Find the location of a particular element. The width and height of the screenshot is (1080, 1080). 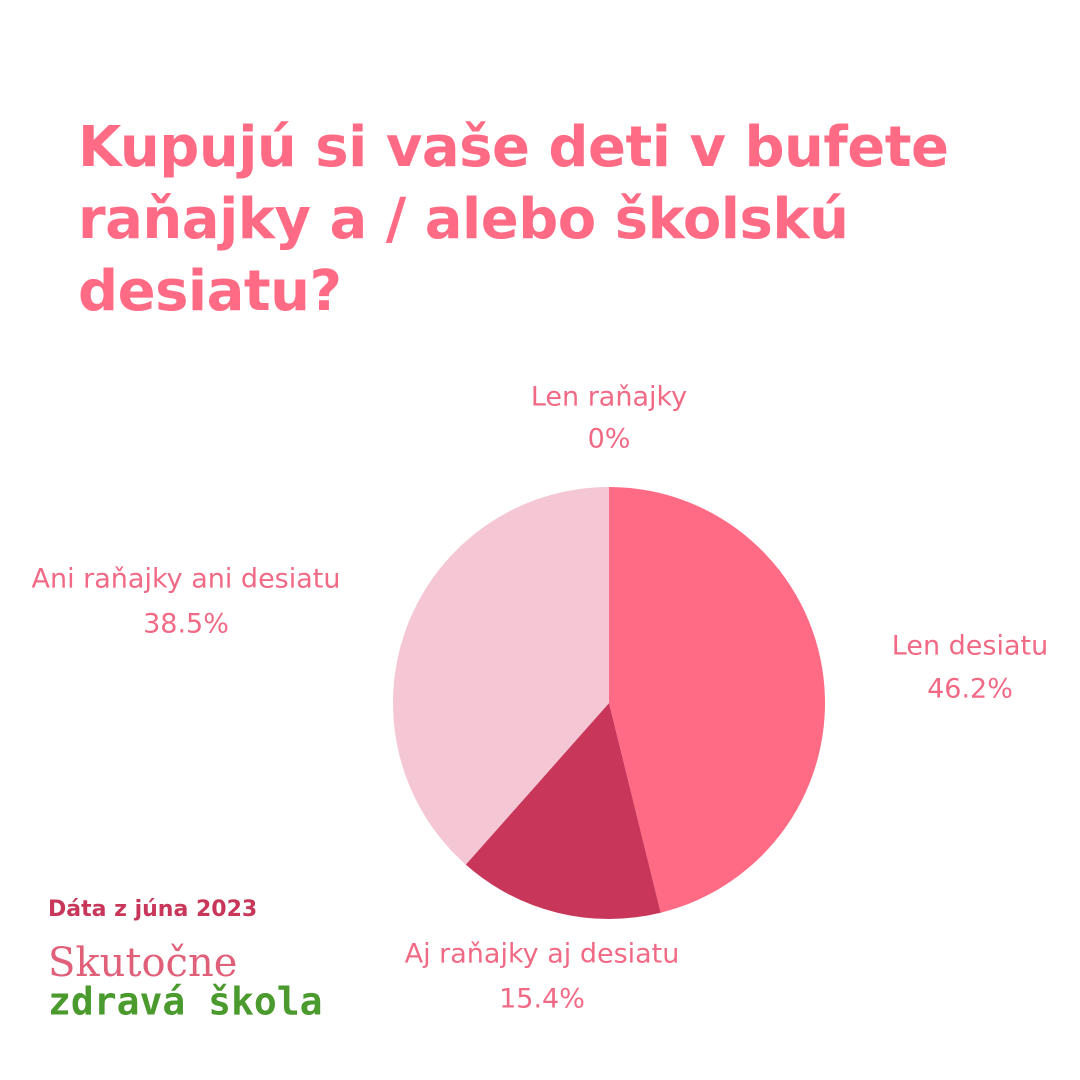

slice-value: 0% is located at coordinates (609, 439).